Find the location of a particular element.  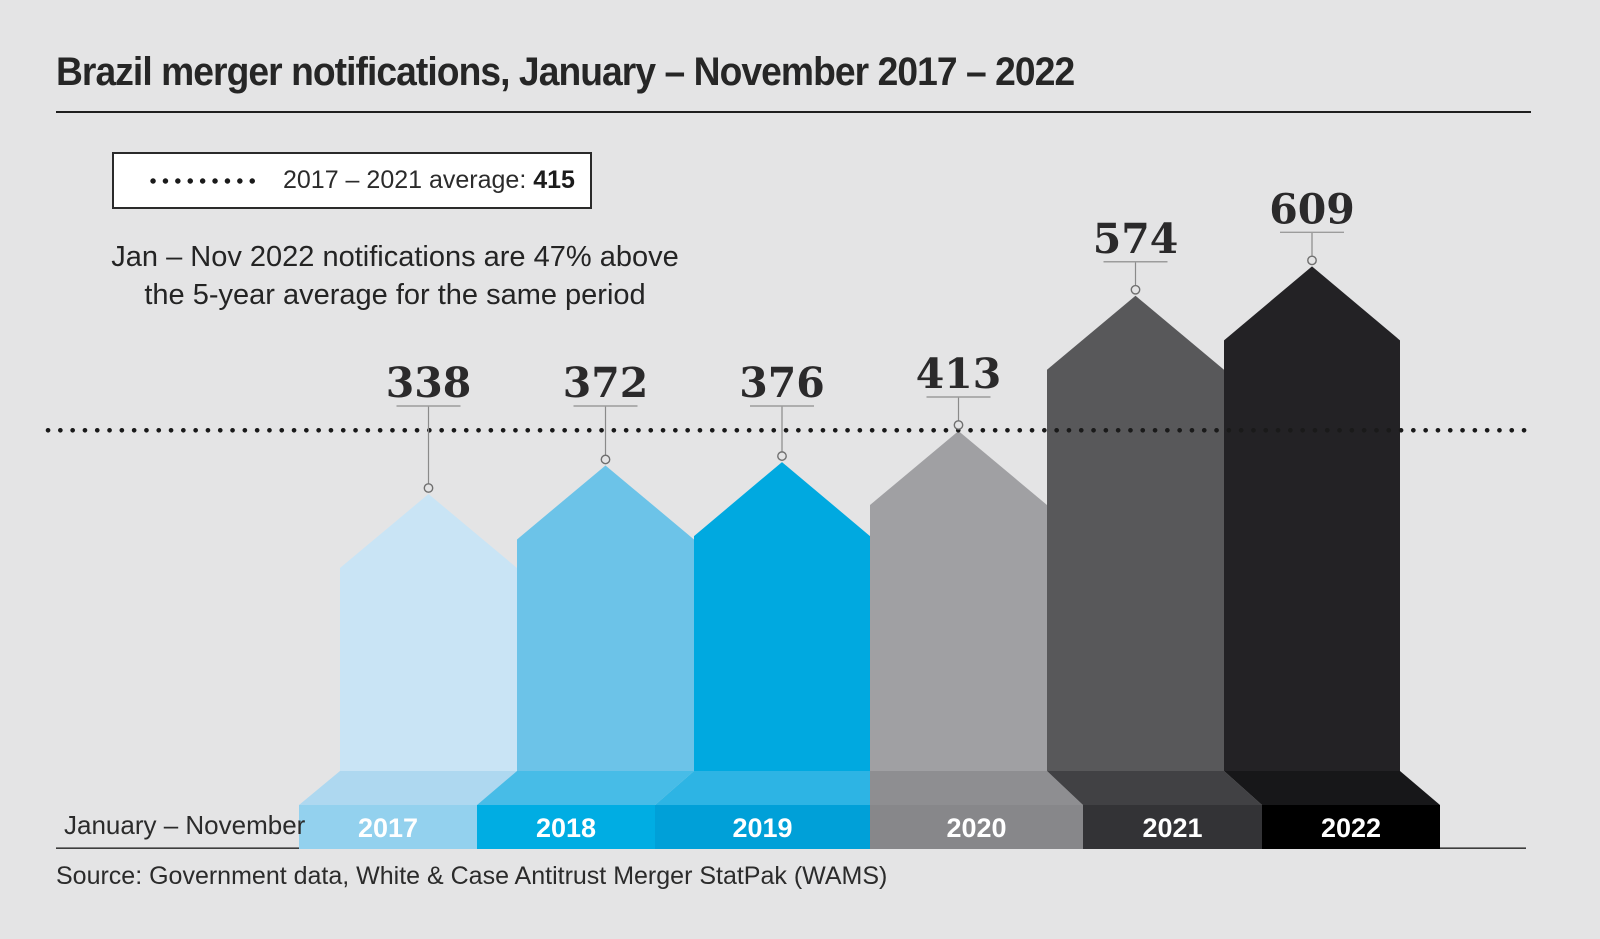

apex-marker-2022 is located at coordinates (1312, 260).